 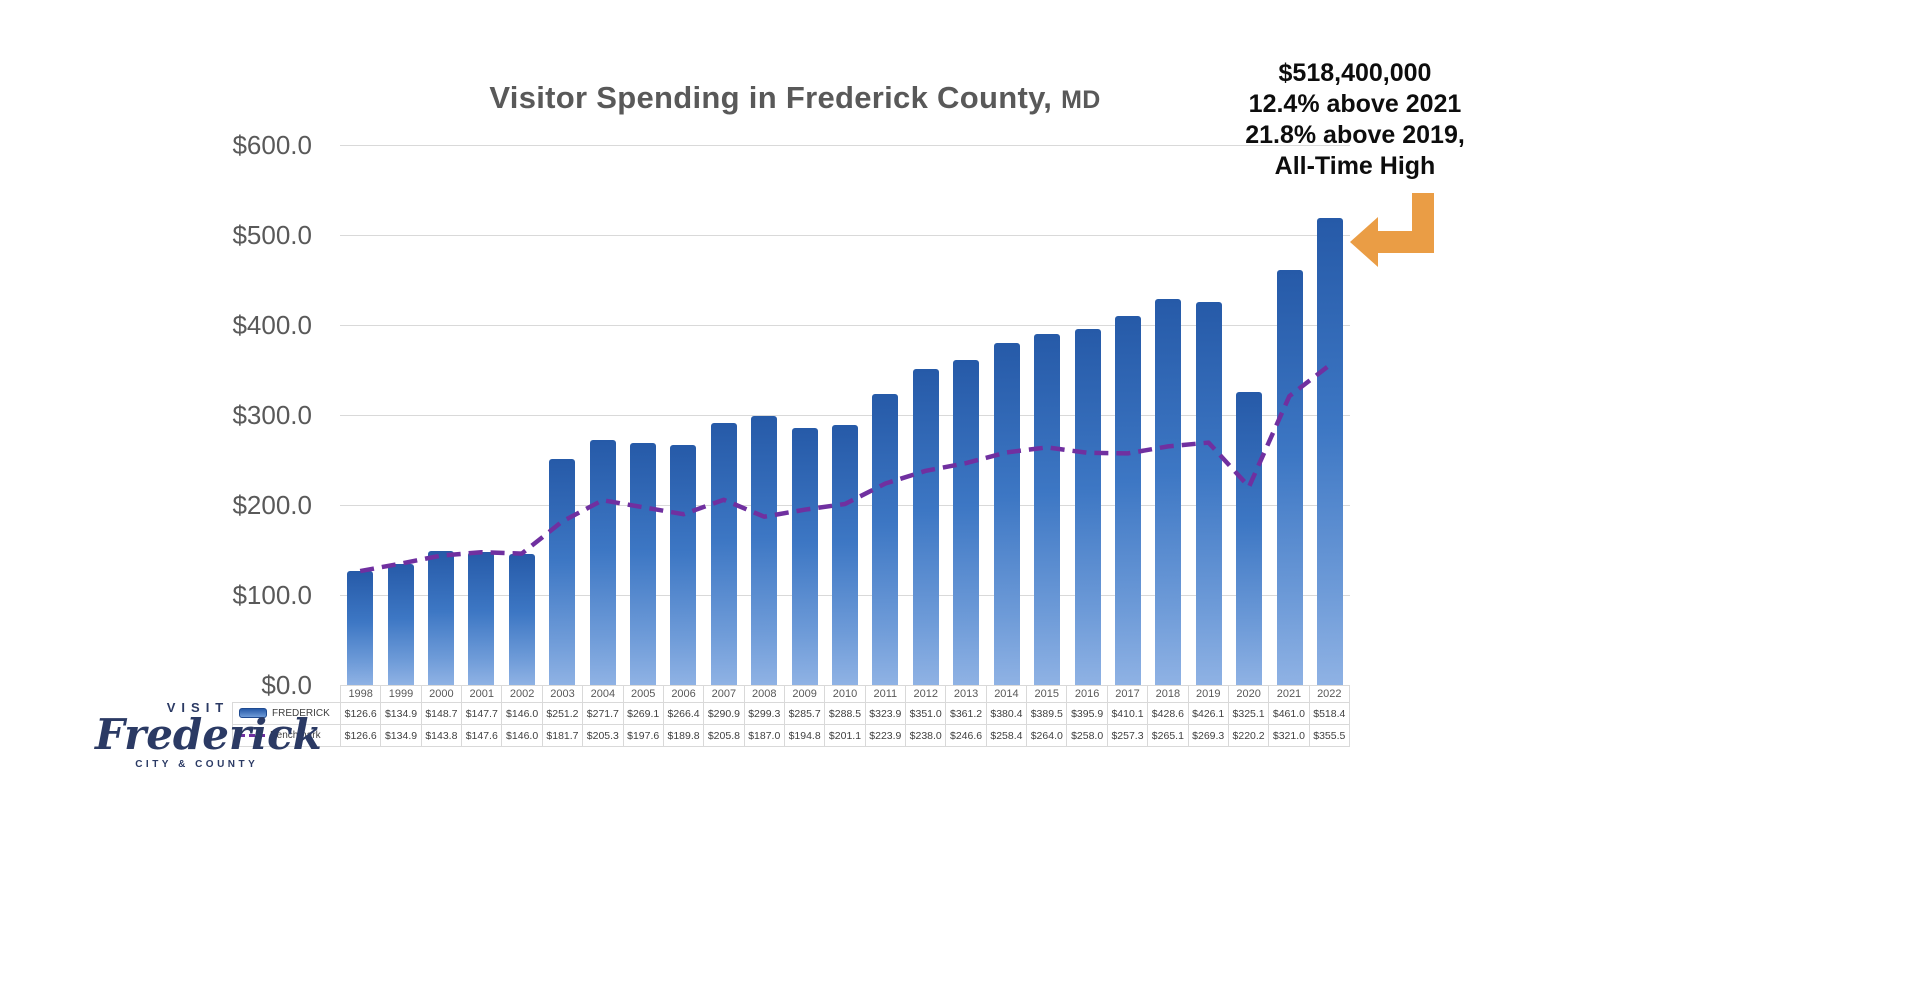 What do you see at coordinates (1355, 166) in the screenshot?
I see `annotation-line: All-Time High` at bounding box center [1355, 166].